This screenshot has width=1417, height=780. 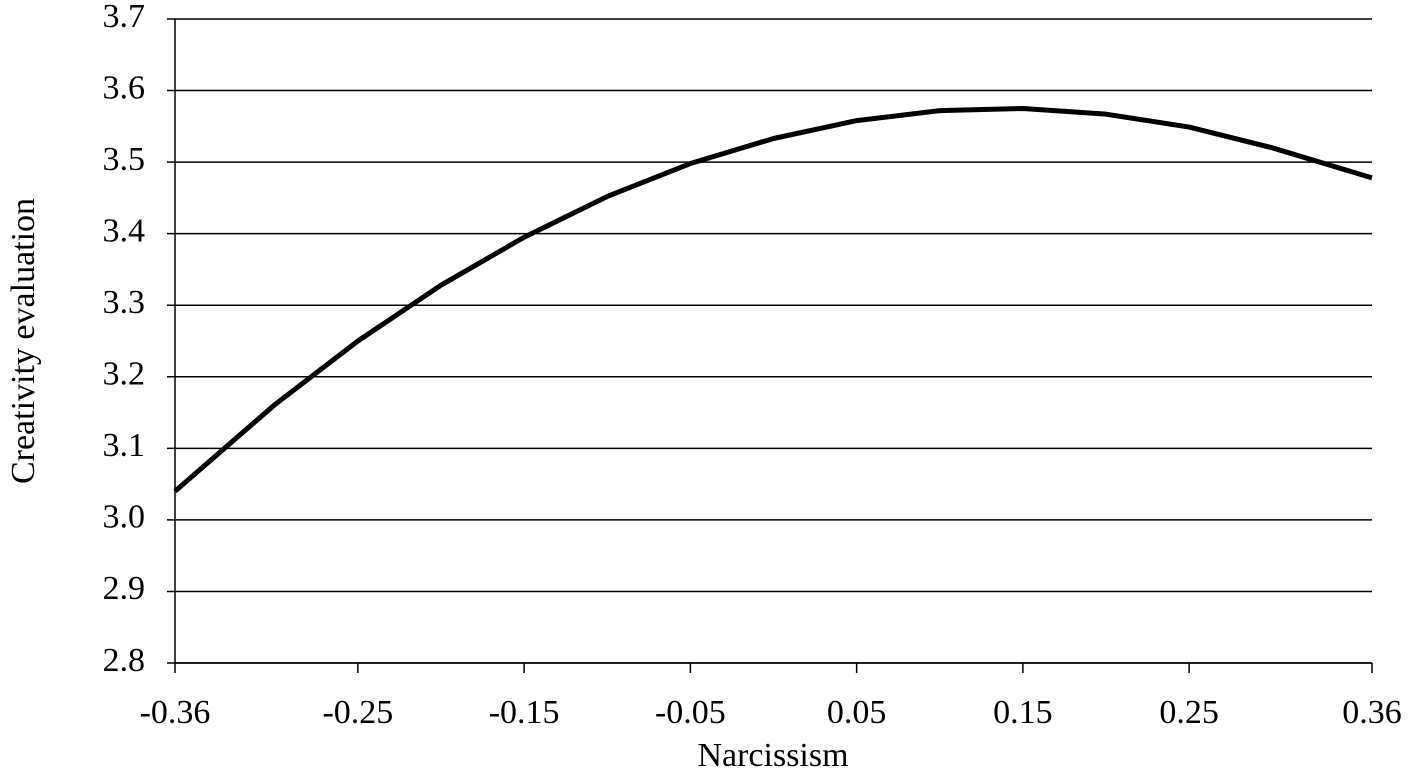 What do you see at coordinates (124, 445) in the screenshot?
I see `y-tick-label: 3.1` at bounding box center [124, 445].